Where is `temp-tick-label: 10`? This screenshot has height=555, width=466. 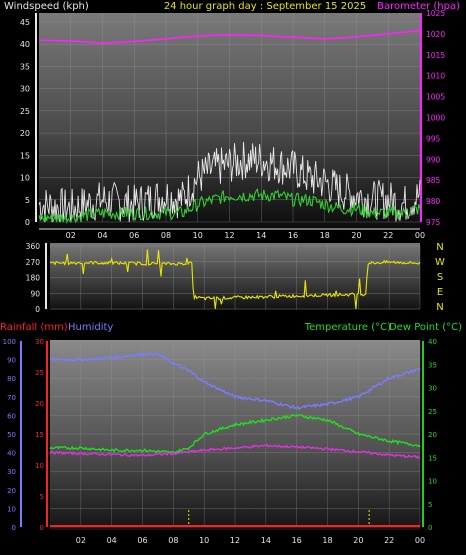
temp-tick-label: 10 is located at coordinates (432, 482).